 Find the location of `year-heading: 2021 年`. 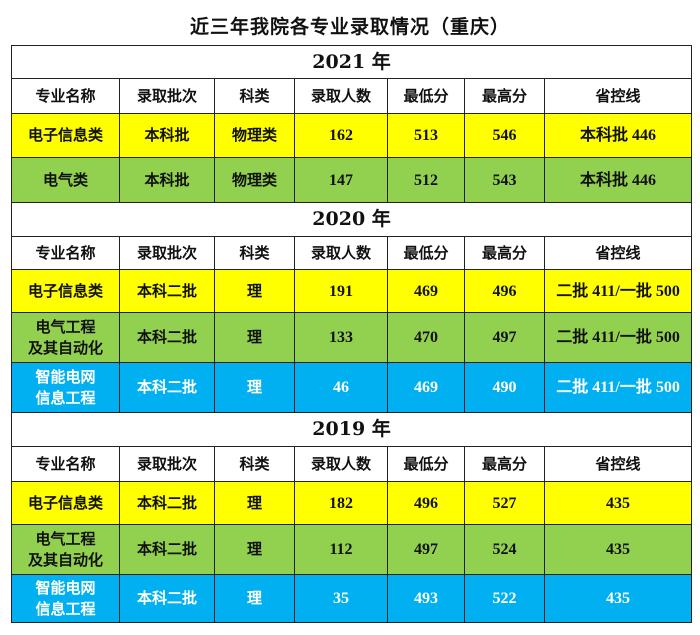

year-heading: 2021 年 is located at coordinates (351, 62).